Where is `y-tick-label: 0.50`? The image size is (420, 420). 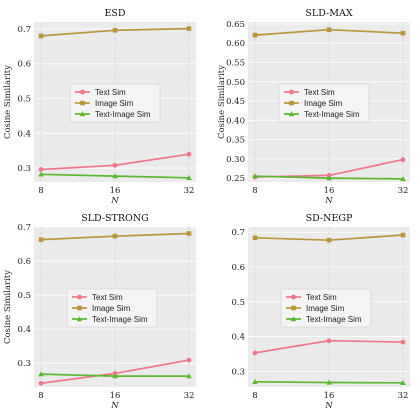 y-tick-label: 0.50 is located at coordinates (235, 83).